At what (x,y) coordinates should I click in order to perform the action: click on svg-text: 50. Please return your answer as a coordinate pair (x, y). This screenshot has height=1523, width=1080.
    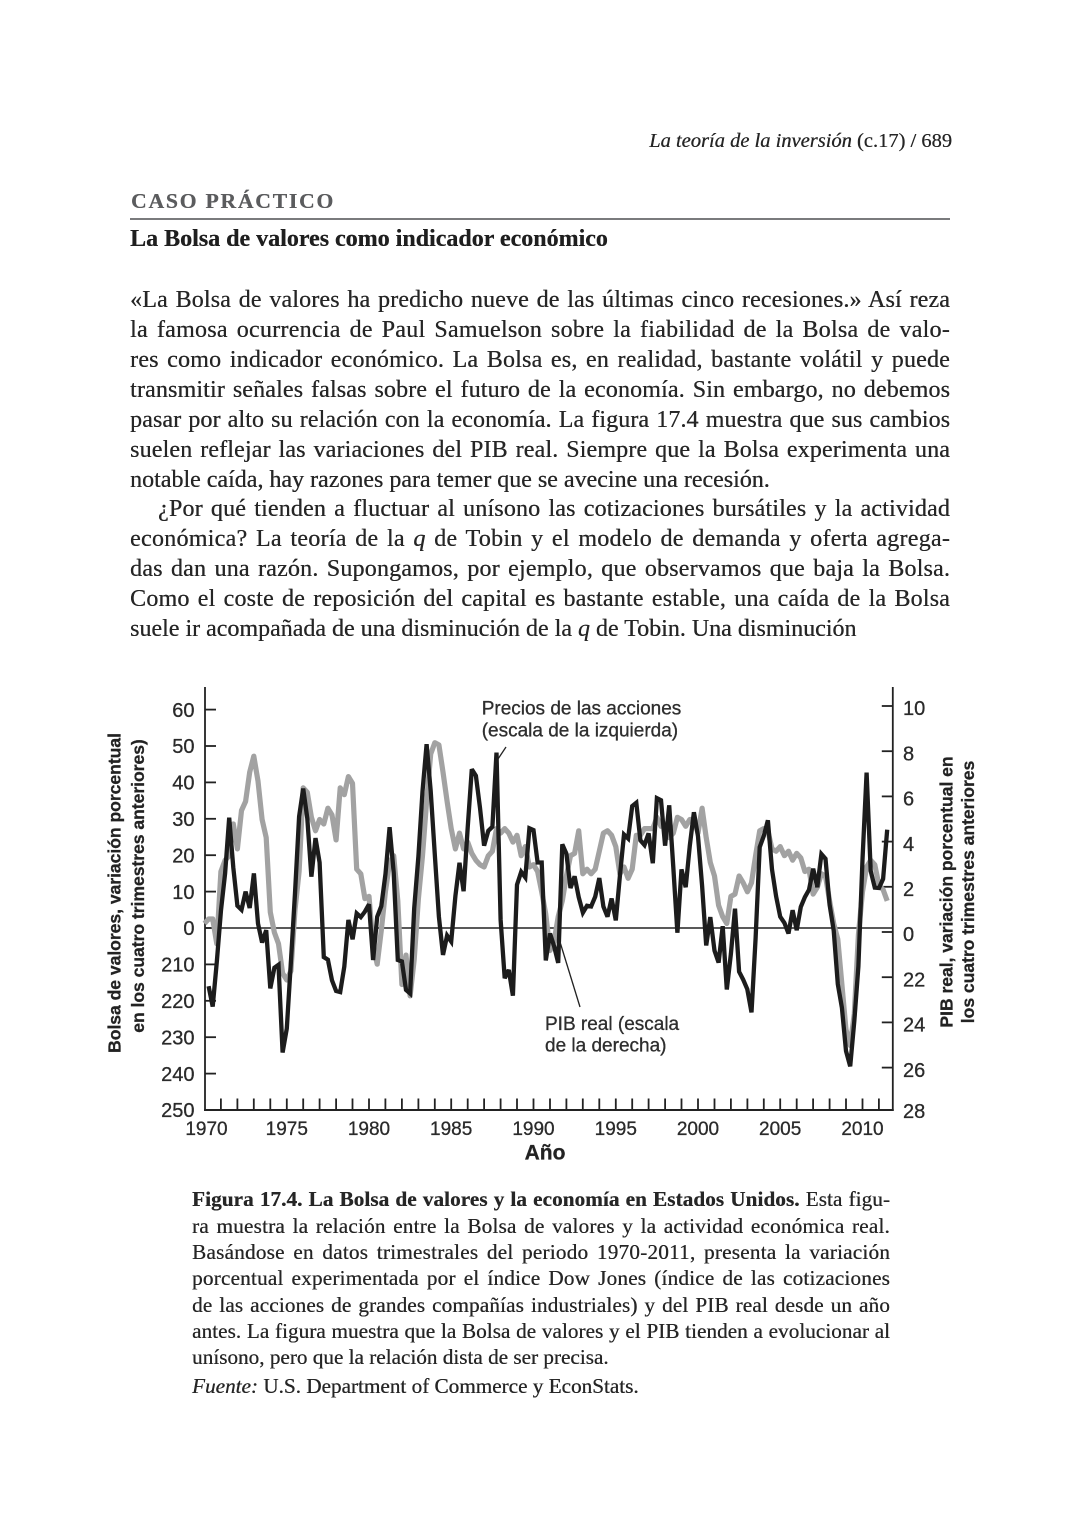
    Looking at the image, I should click on (183, 747).